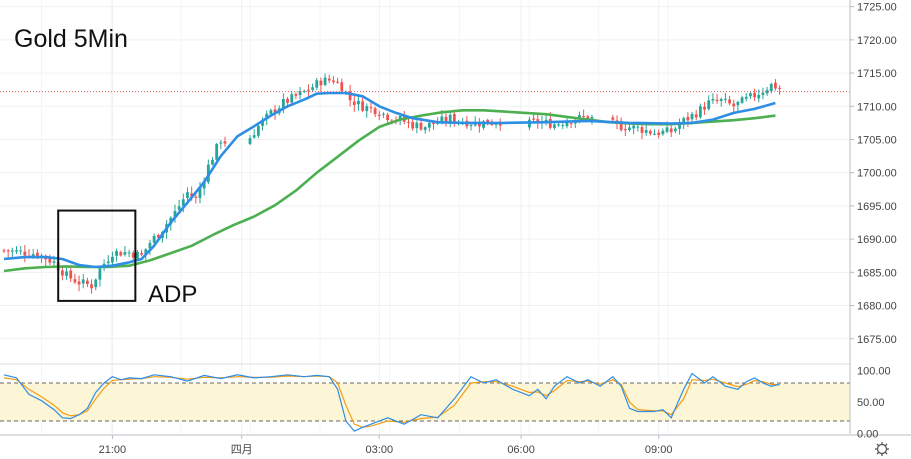 The width and height of the screenshot is (911, 459). I want to click on price-tick-label: 1680.00, so click(877, 307).